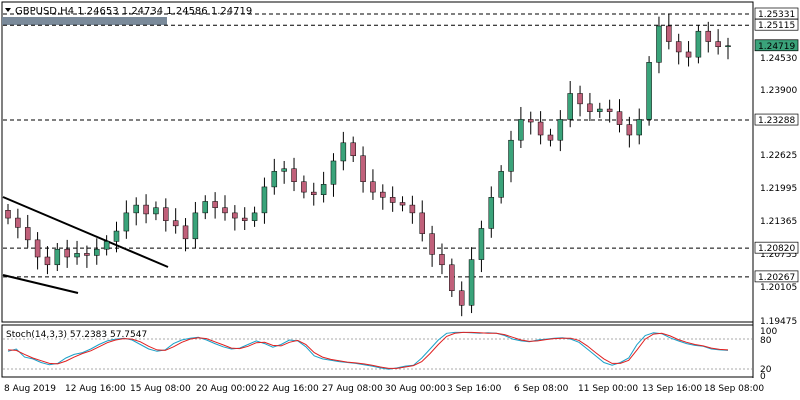 This screenshot has height=400, width=800. I want to click on stoch-lines, so click(368, 350).